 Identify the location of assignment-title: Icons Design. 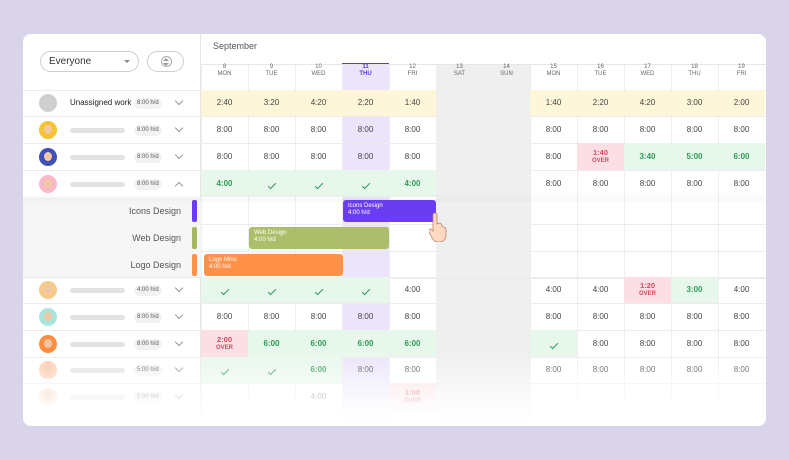
(365, 206).